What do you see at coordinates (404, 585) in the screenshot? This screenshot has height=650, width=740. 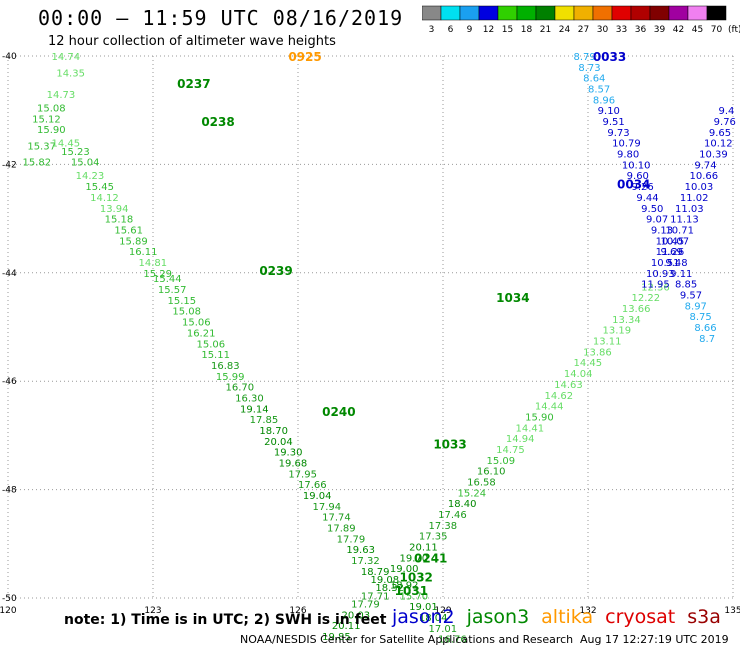 I see `wave-height-value: 18.92` at bounding box center [404, 585].